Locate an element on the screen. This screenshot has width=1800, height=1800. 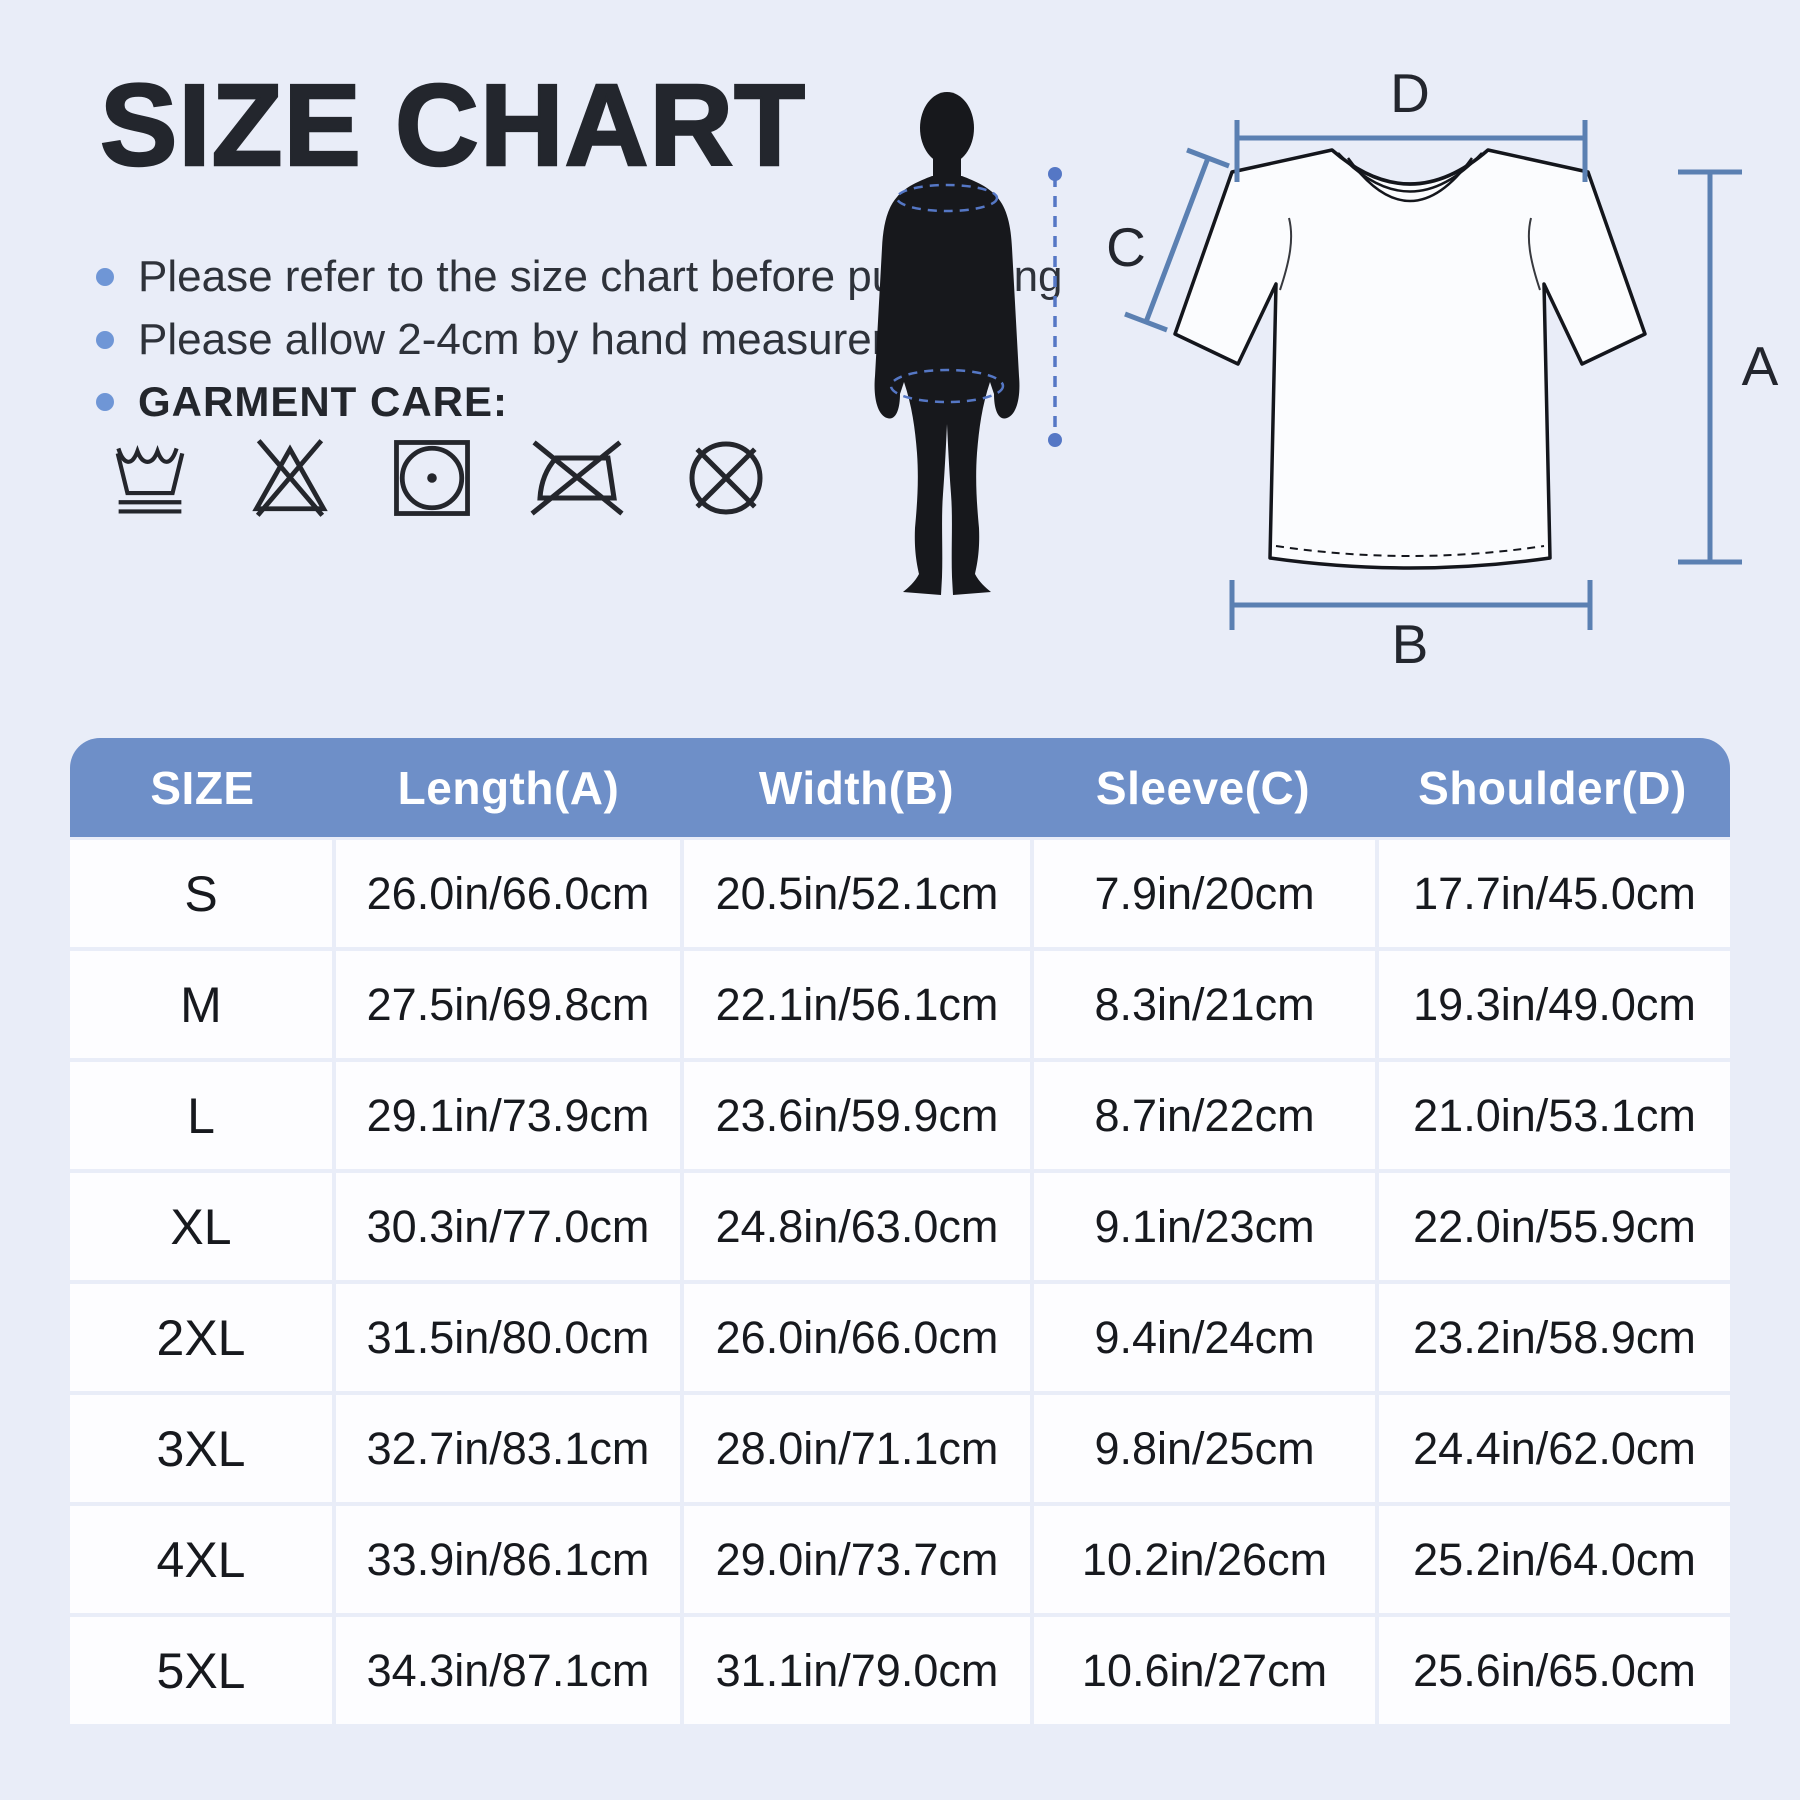
silhouette-body is located at coordinates (947, 385).